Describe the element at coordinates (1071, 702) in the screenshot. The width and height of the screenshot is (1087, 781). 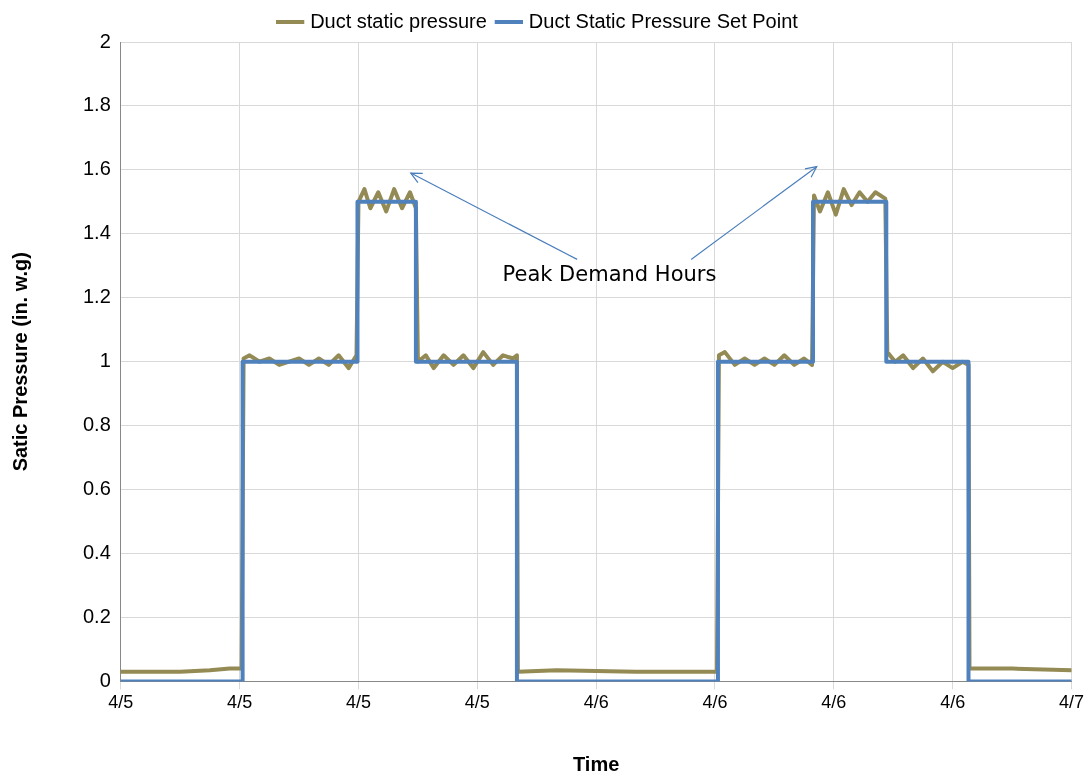
I see `x-tick-label: 4/7` at that location.